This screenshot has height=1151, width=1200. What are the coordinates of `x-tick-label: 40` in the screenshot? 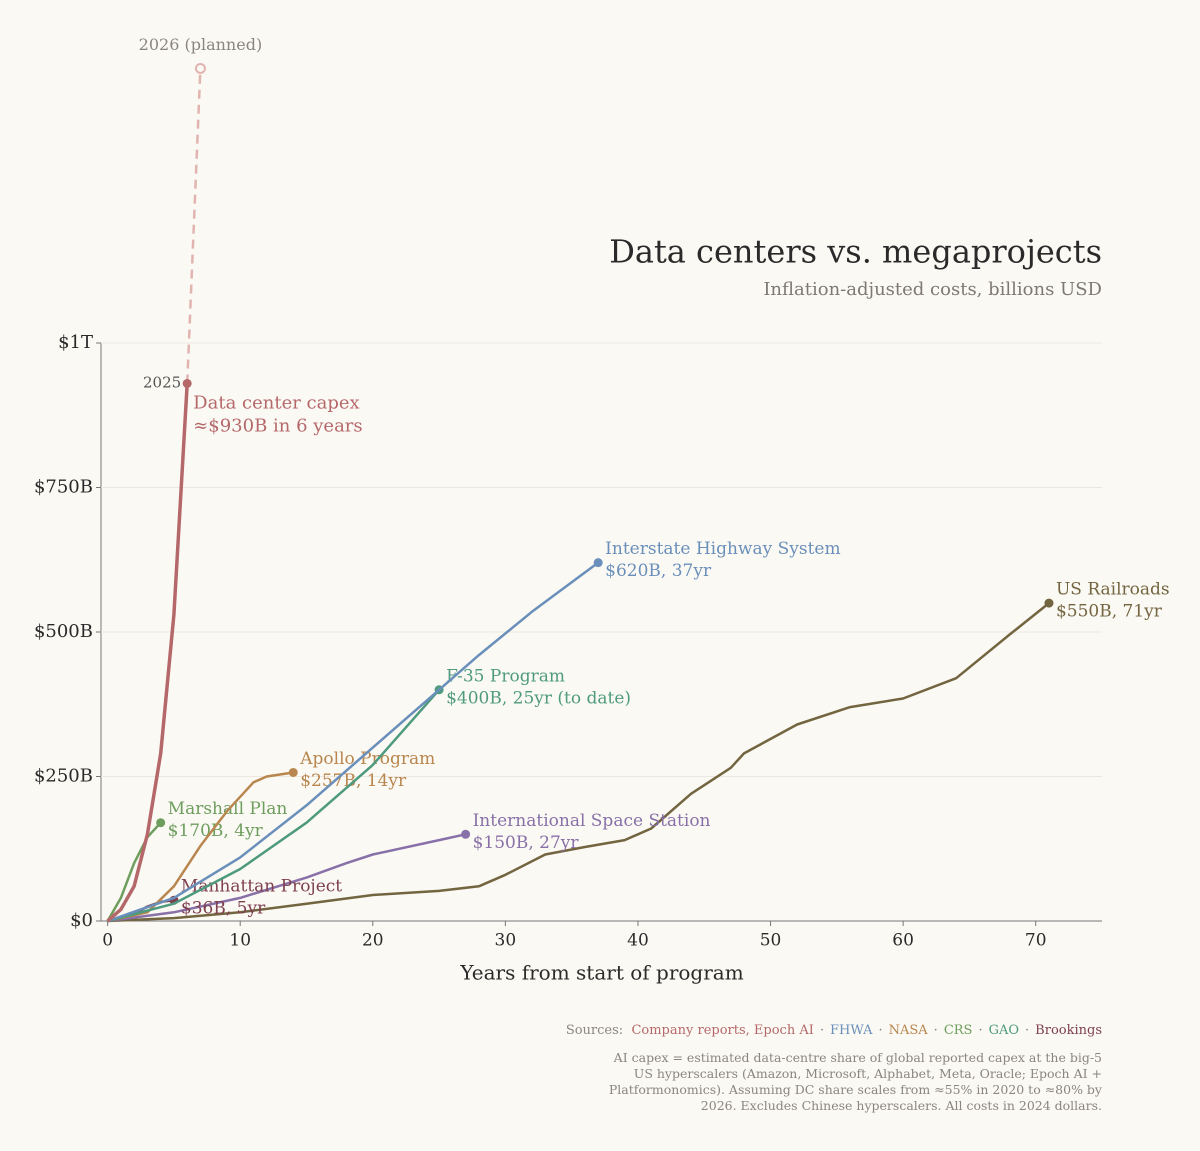 It's located at (638, 941).